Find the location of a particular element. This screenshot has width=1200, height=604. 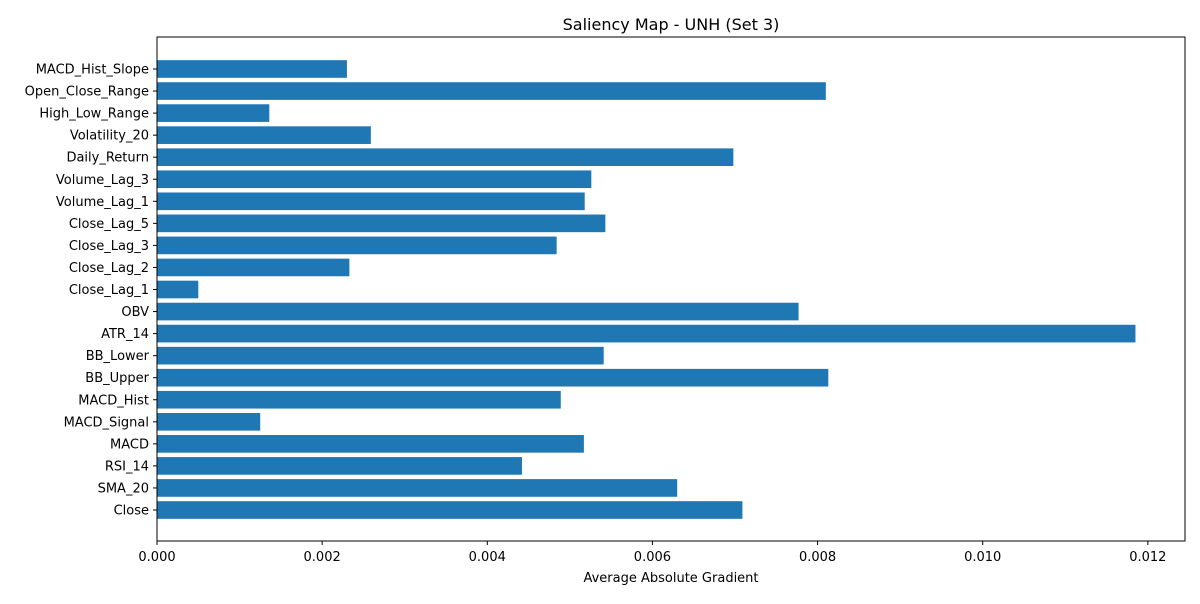

bar-macd-hist-slope is located at coordinates (252, 69).